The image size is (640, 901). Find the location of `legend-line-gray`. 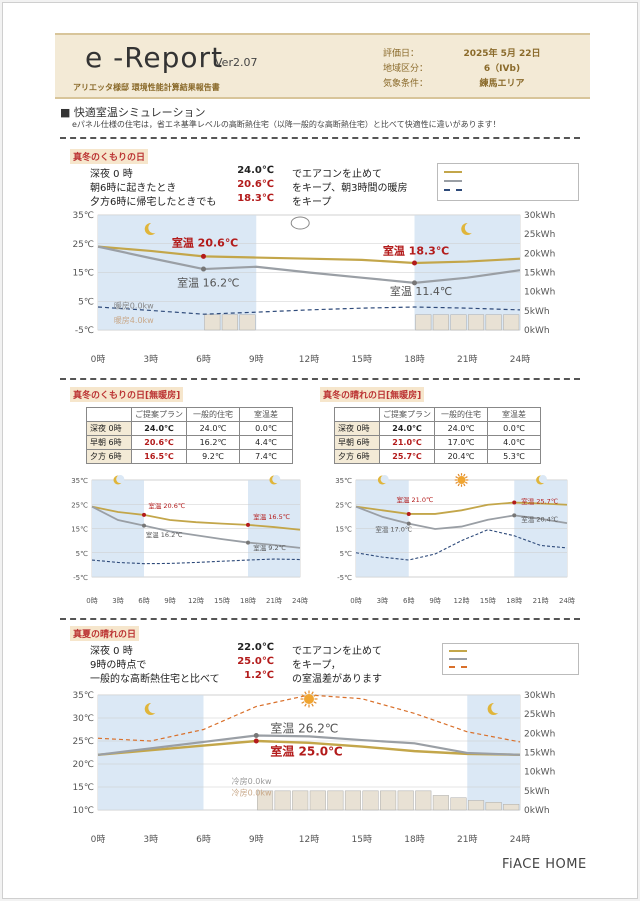

legend-line-gray is located at coordinates (453, 181).